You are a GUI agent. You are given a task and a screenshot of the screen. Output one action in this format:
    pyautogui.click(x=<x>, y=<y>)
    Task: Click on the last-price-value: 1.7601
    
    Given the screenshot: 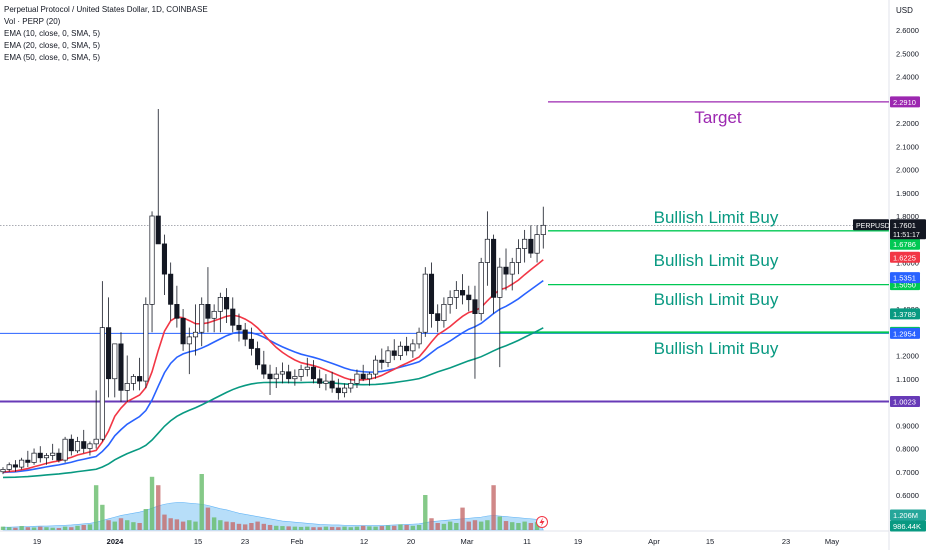 What is the action you would take?
    pyautogui.click(x=904, y=225)
    